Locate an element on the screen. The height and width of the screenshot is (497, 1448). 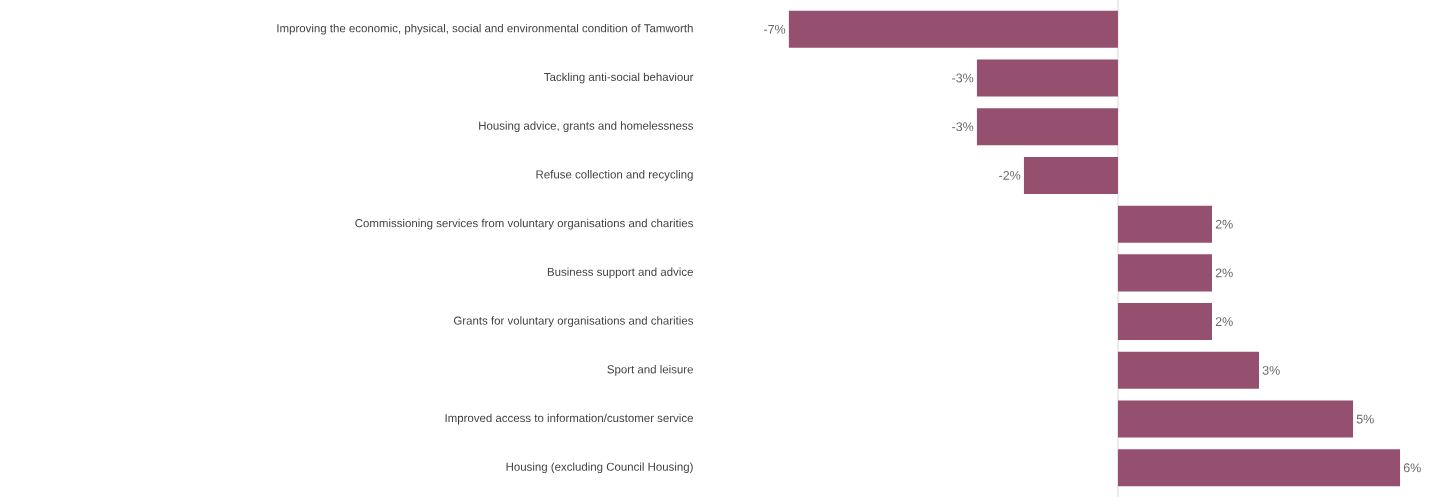
data-label: 3% is located at coordinates (1271, 370).